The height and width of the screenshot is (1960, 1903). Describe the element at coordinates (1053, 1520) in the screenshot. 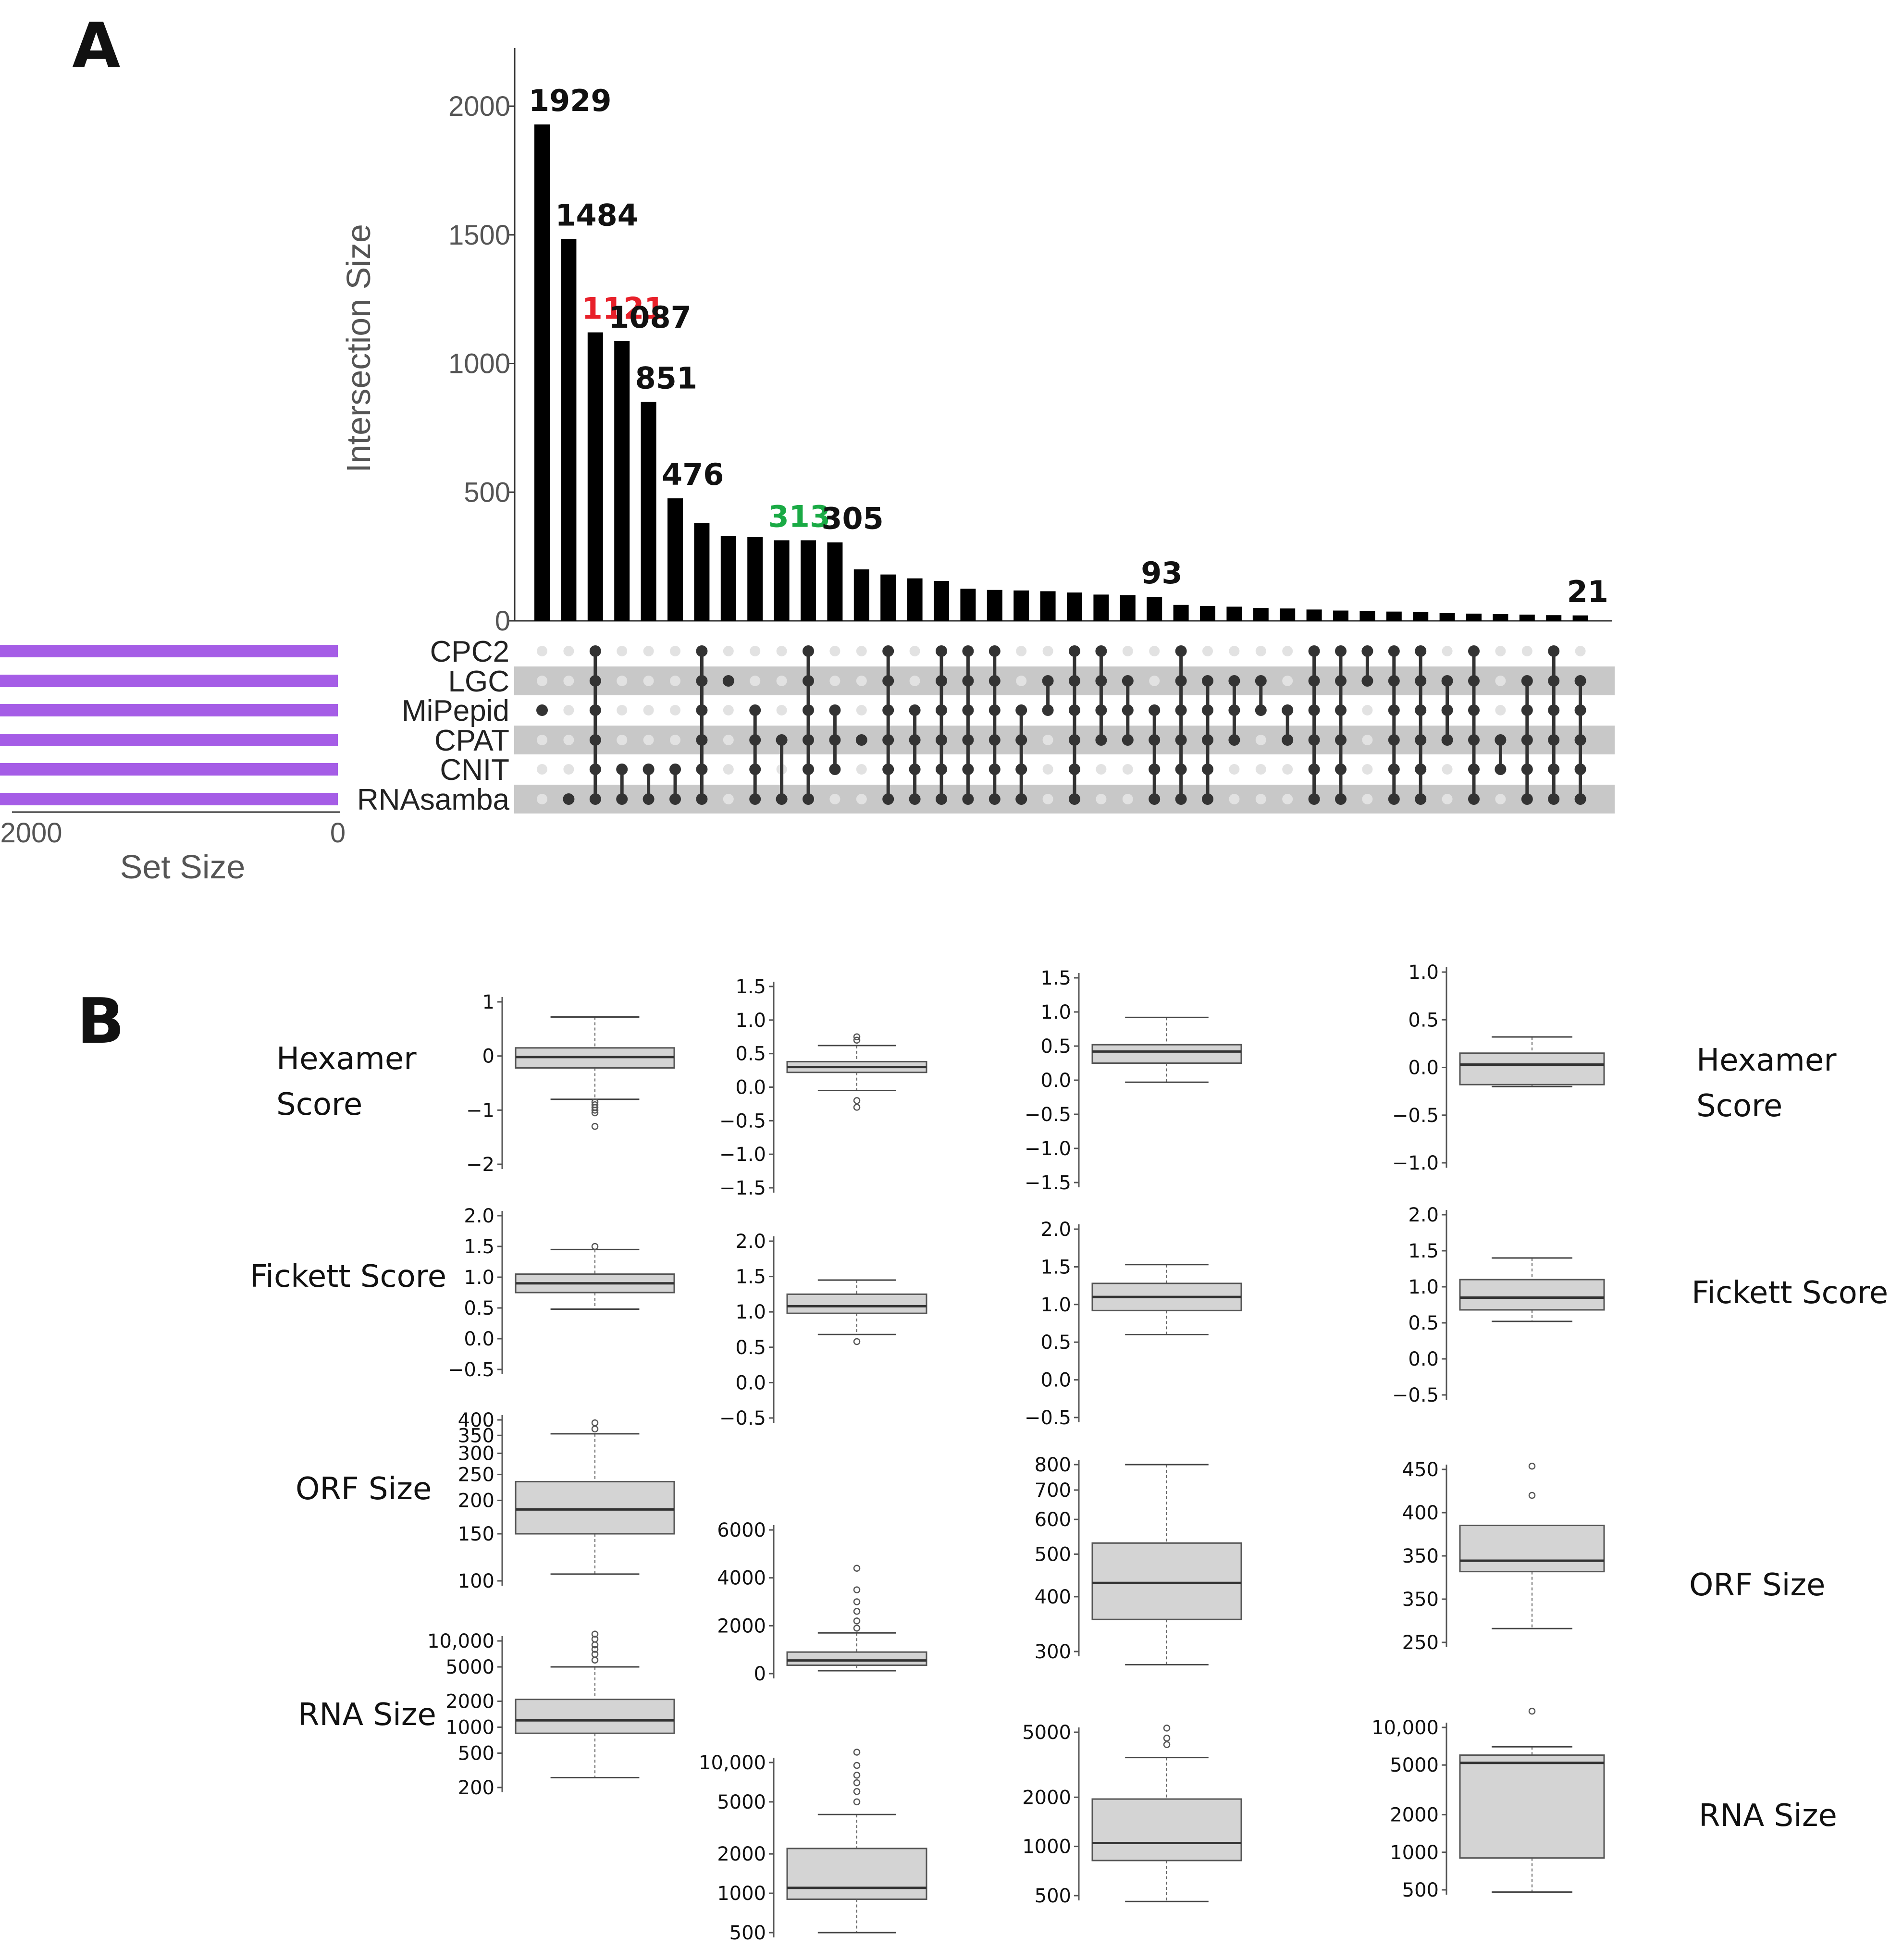

I see `box-y-tick-label: 600` at that location.